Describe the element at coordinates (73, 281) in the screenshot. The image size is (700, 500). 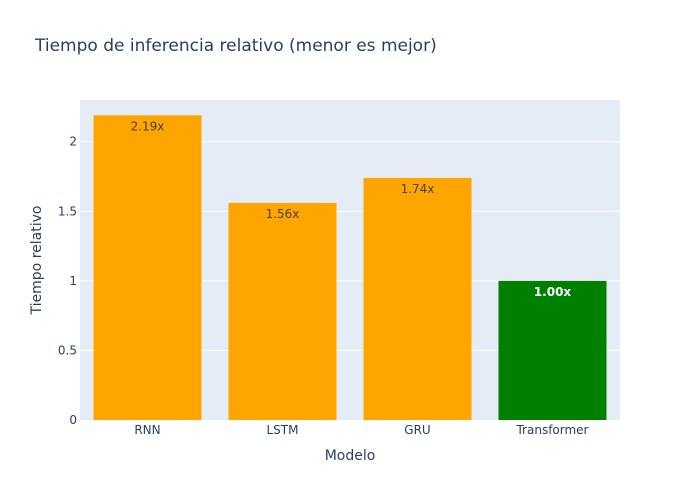
I see `y-tick-label: 1` at that location.